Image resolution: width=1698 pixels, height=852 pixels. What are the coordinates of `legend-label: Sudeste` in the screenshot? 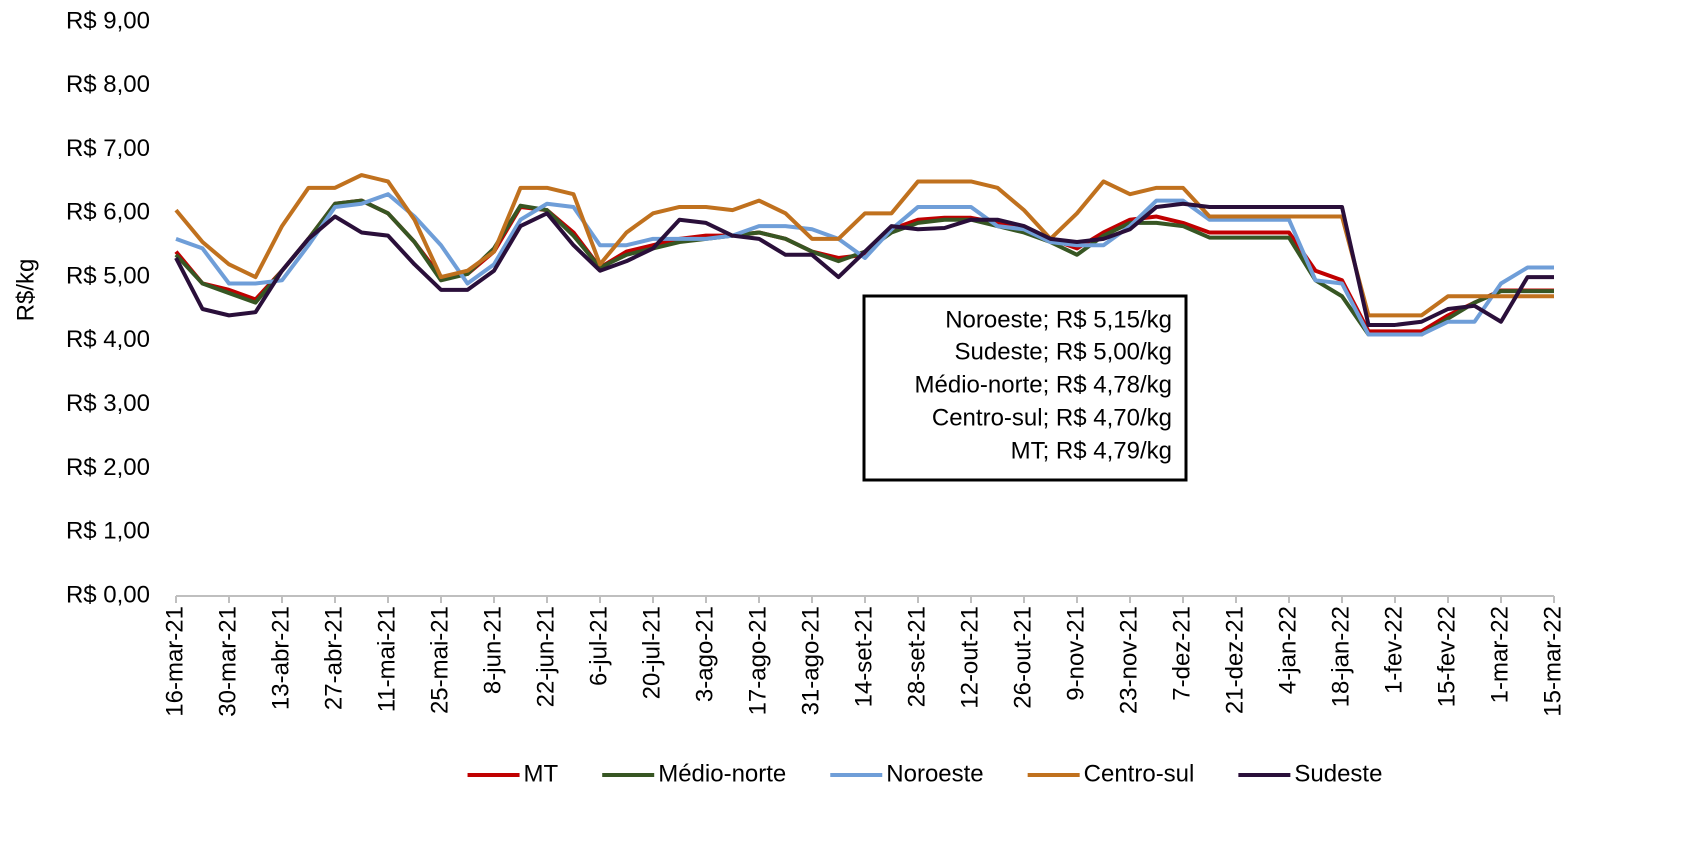 It's located at (1338, 773).